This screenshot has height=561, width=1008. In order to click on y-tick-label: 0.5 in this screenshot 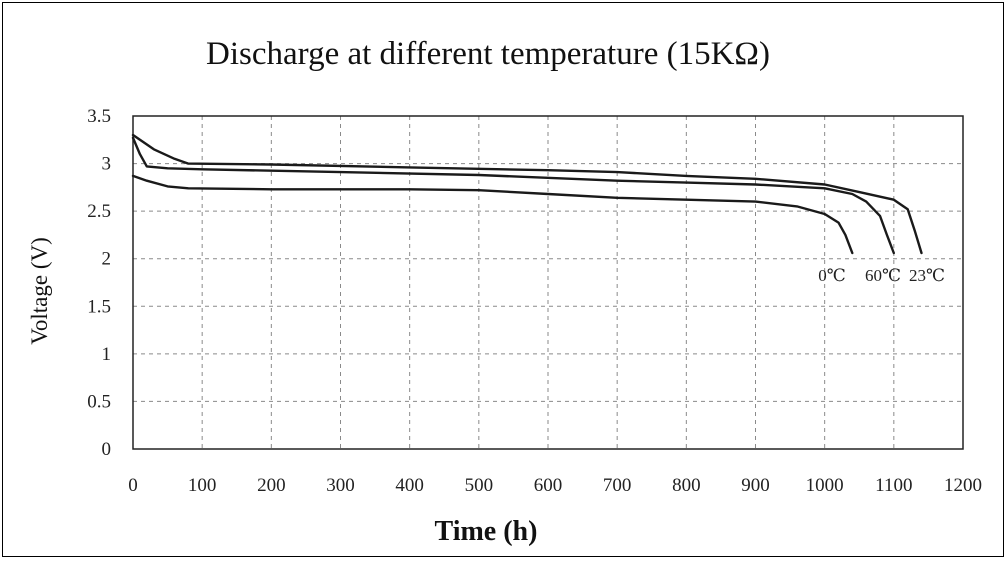, I will do `click(99, 401)`.